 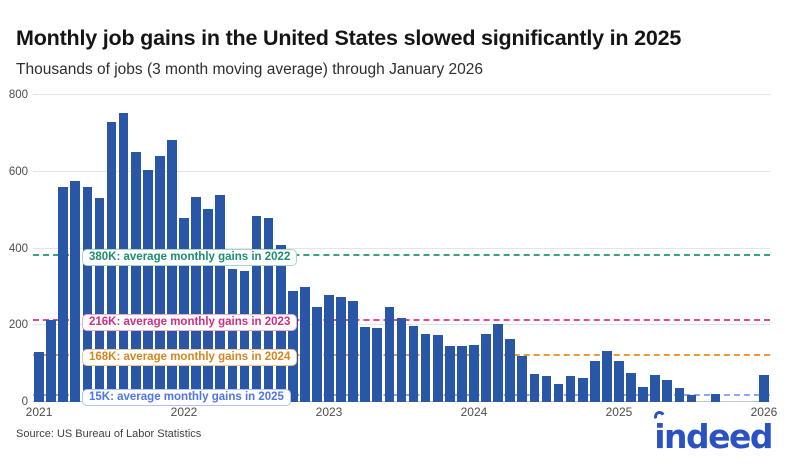 What do you see at coordinates (764, 412) in the screenshot?
I see `x-tick-label-2026: 2026` at bounding box center [764, 412].